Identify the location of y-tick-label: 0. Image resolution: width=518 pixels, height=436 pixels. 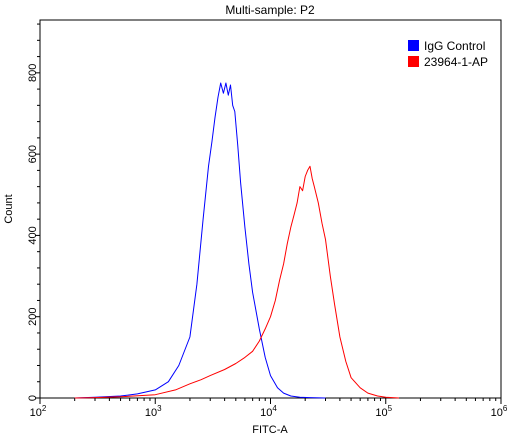
(33, 398).